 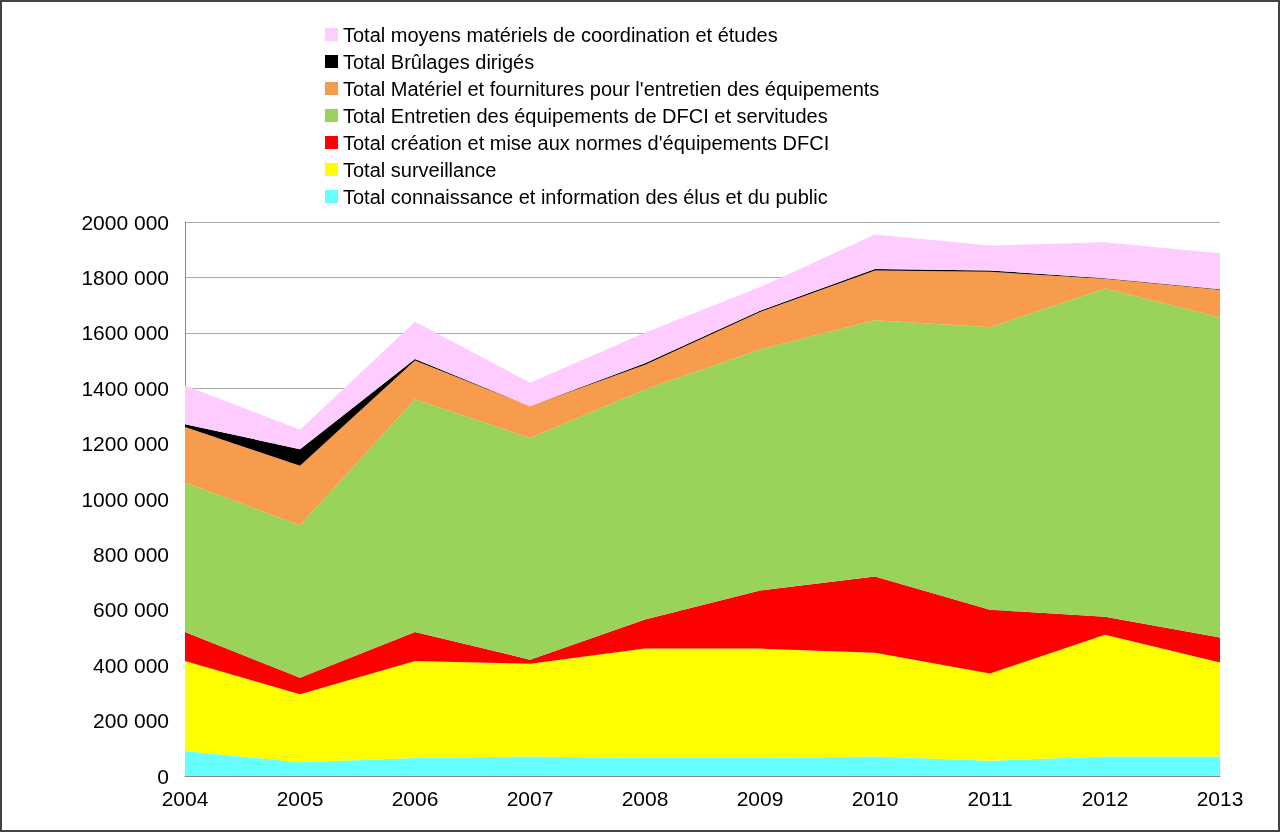 I want to click on y-tick-label: 200 000, so click(x=131, y=721).